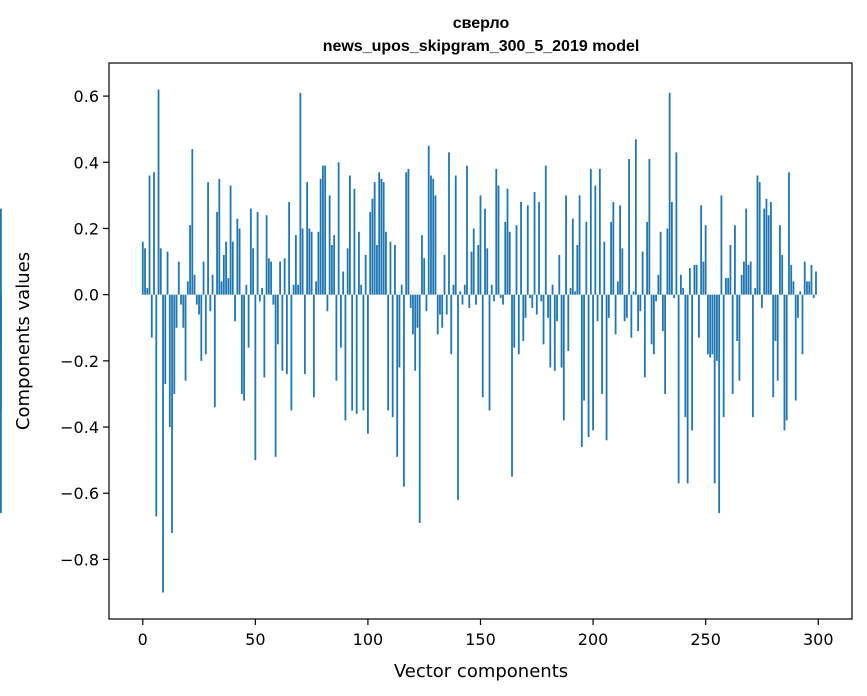 Image resolution: width=867 pixels, height=696 pixels. What do you see at coordinates (86, 162) in the screenshot?
I see `y-tick-label: 0.4` at bounding box center [86, 162].